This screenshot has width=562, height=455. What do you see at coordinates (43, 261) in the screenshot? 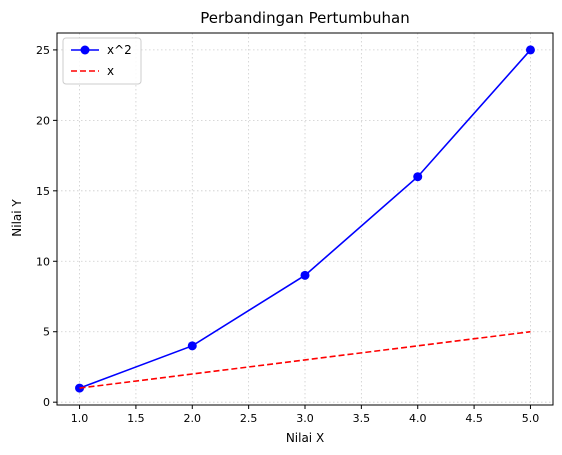
I see `y-tick-label: 10` at bounding box center [43, 261].